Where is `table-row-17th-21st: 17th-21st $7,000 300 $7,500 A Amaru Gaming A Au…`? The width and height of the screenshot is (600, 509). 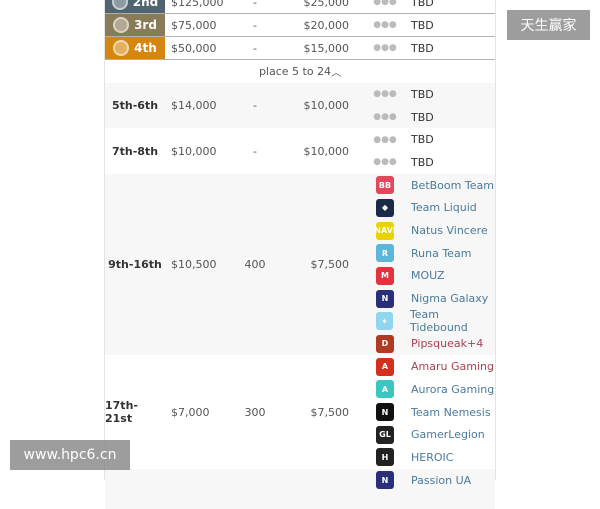
table-row-17th-21st: 17th-21st $7,000 300 $7,500 A Amaru Gaming A Au… is located at coordinates (300, 412).